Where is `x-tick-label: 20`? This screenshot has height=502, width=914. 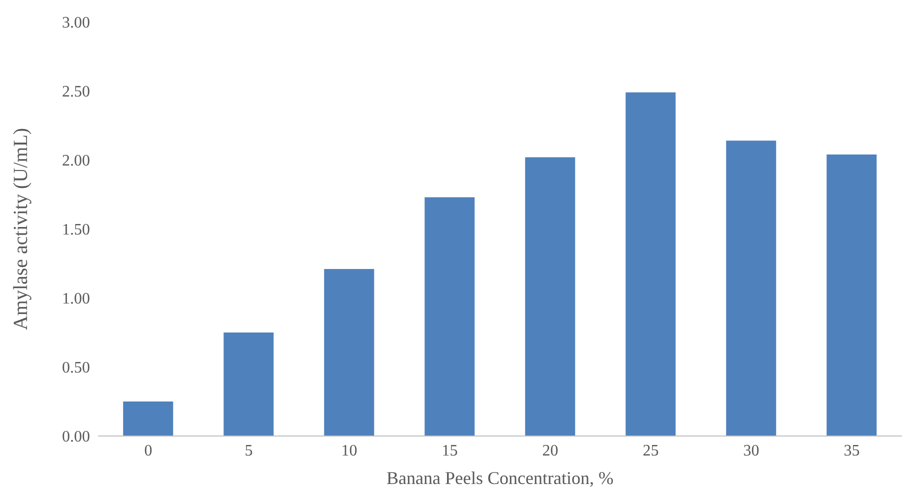 x-tick-label: 20 is located at coordinates (550, 451).